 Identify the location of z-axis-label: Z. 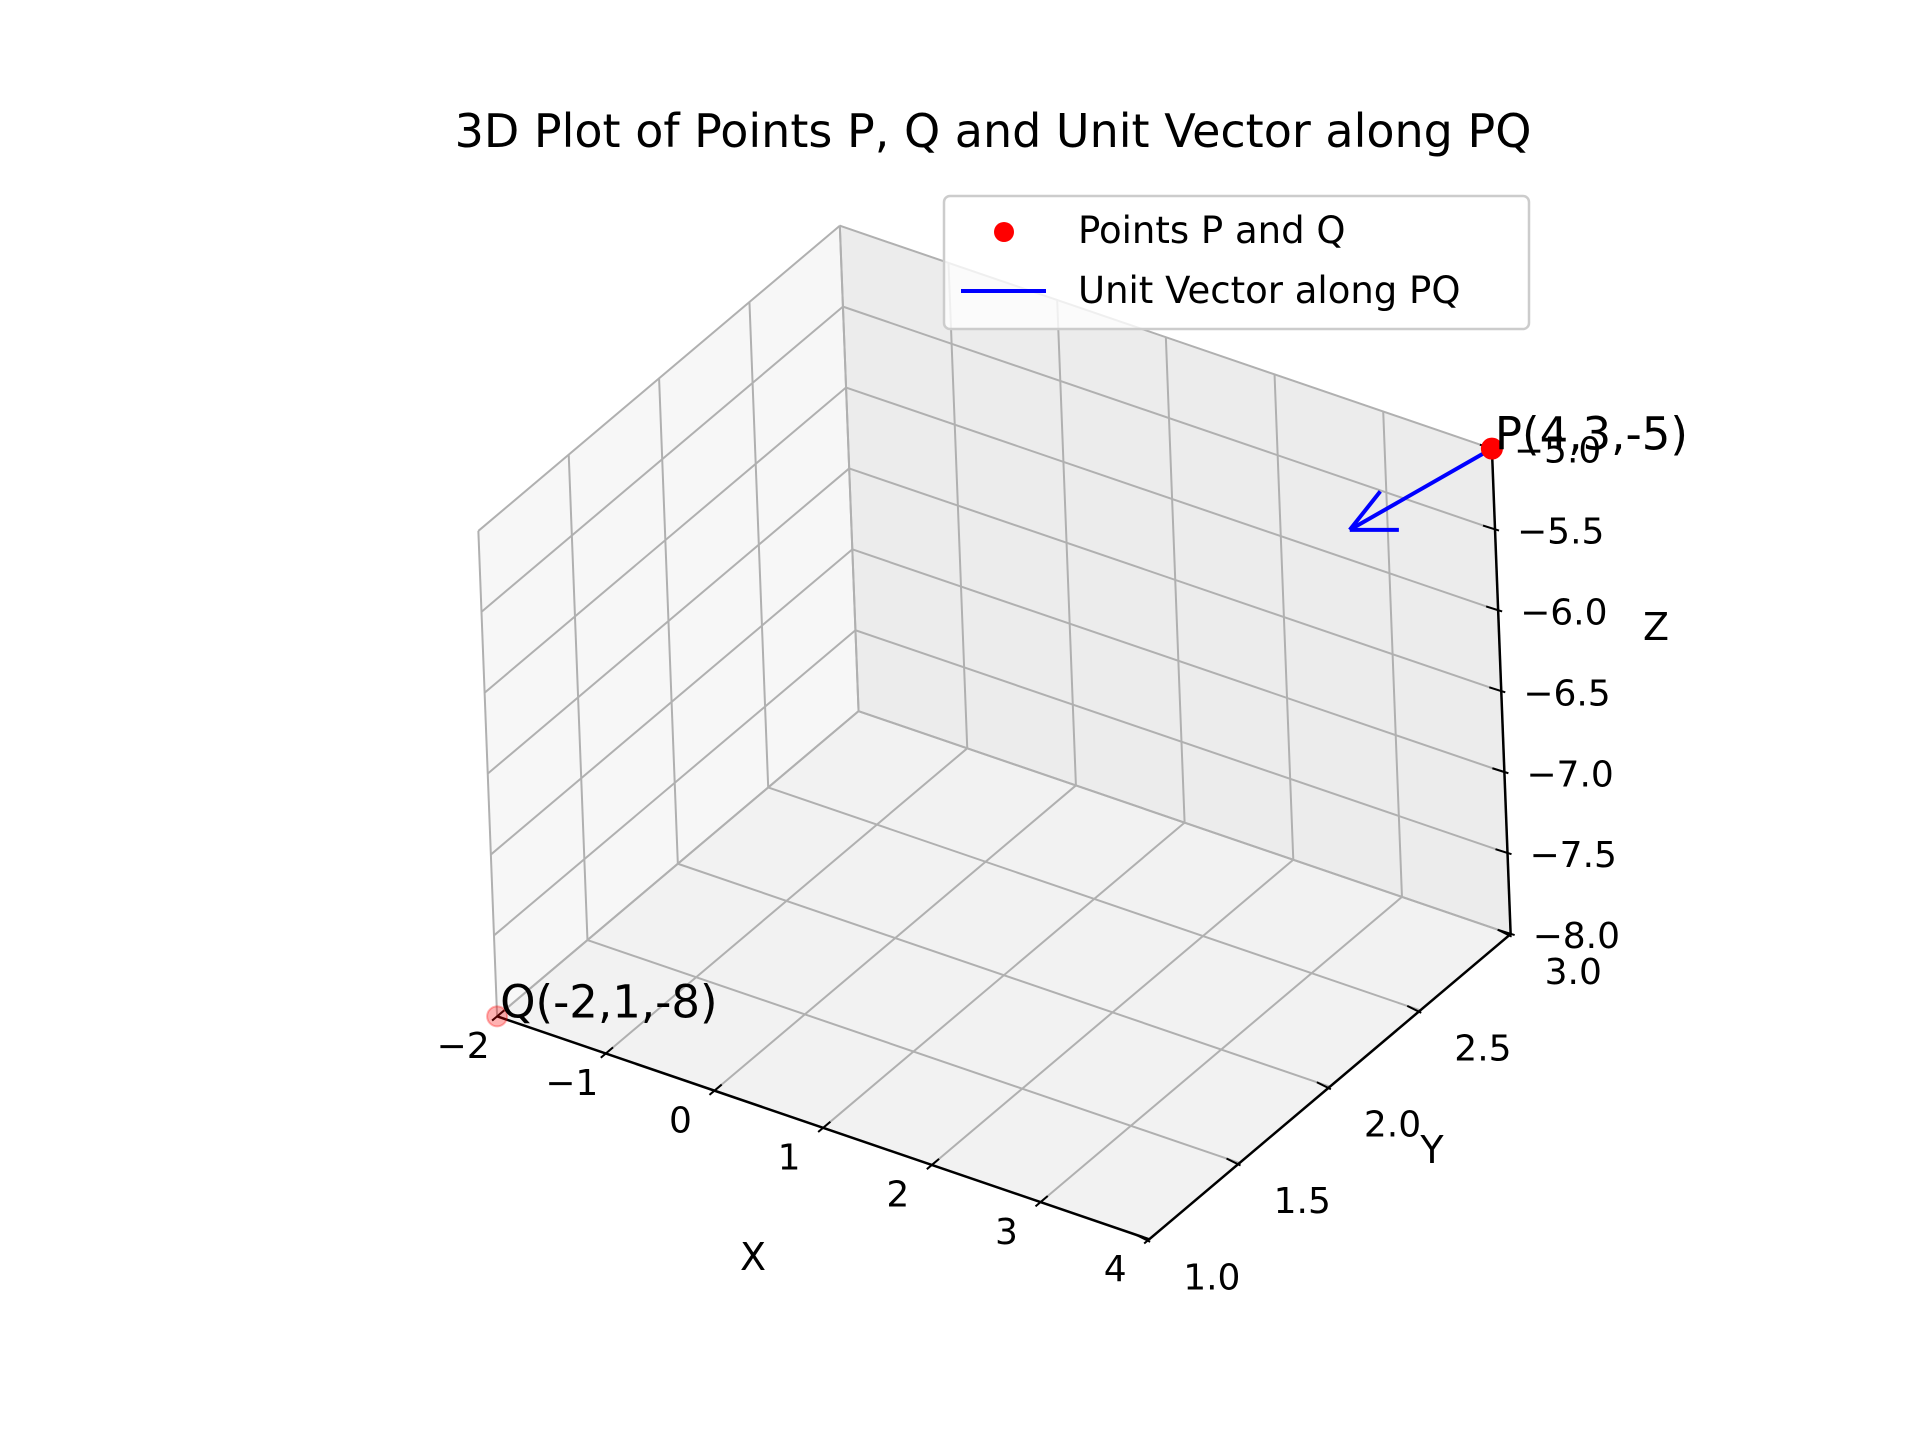
(1656, 627).